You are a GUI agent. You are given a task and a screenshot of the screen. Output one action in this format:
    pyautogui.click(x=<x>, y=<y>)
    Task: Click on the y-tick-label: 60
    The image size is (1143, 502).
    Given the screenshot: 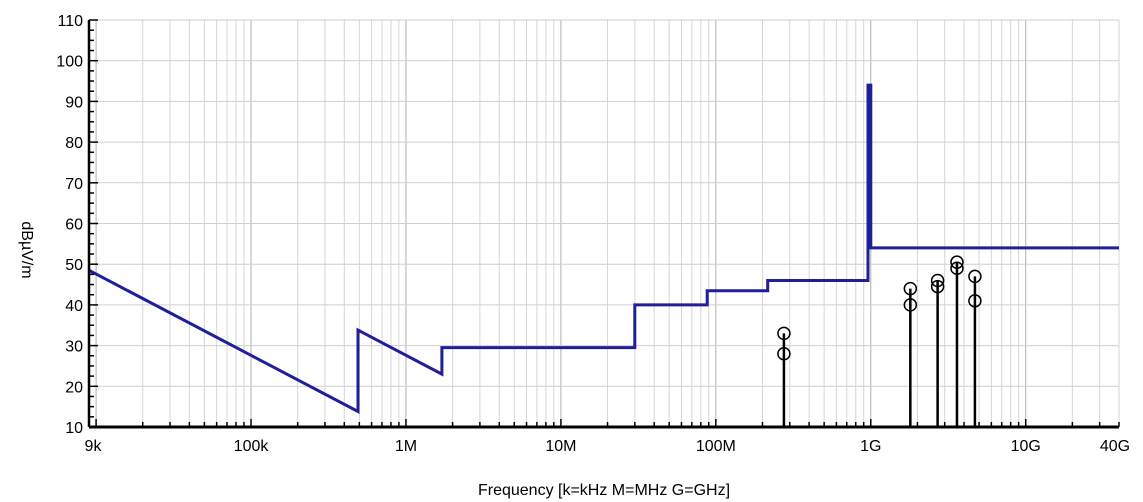 What is the action you would take?
    pyautogui.click(x=74, y=225)
    